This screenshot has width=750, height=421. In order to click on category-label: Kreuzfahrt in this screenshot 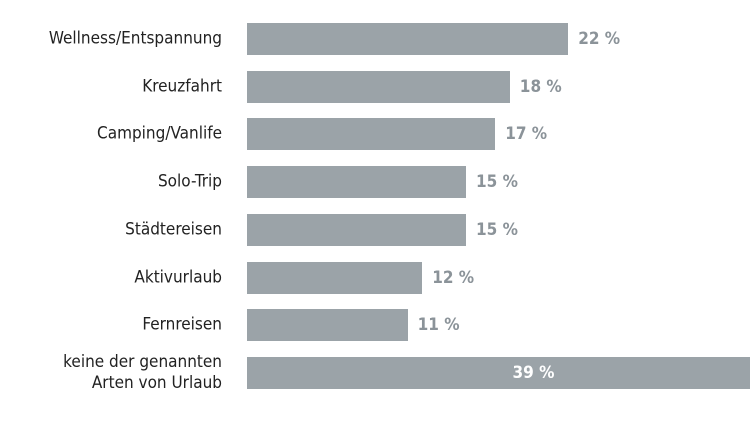, I will do `click(182, 86)`.